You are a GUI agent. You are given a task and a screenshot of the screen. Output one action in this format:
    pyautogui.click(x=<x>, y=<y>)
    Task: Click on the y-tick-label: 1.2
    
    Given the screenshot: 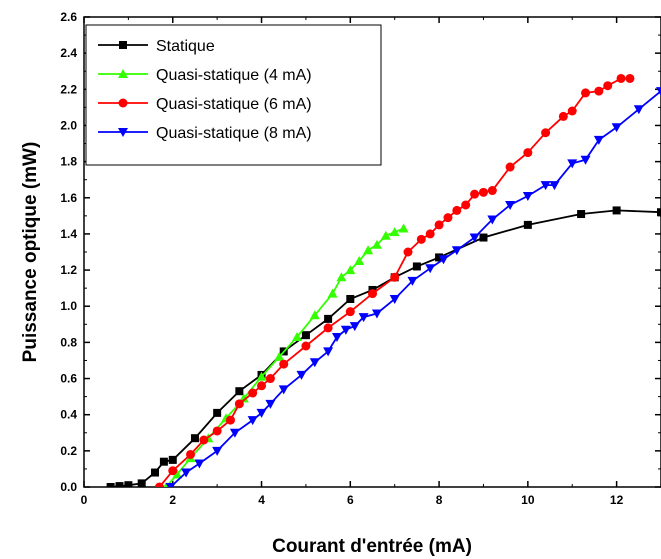 What is the action you would take?
    pyautogui.click(x=68, y=270)
    